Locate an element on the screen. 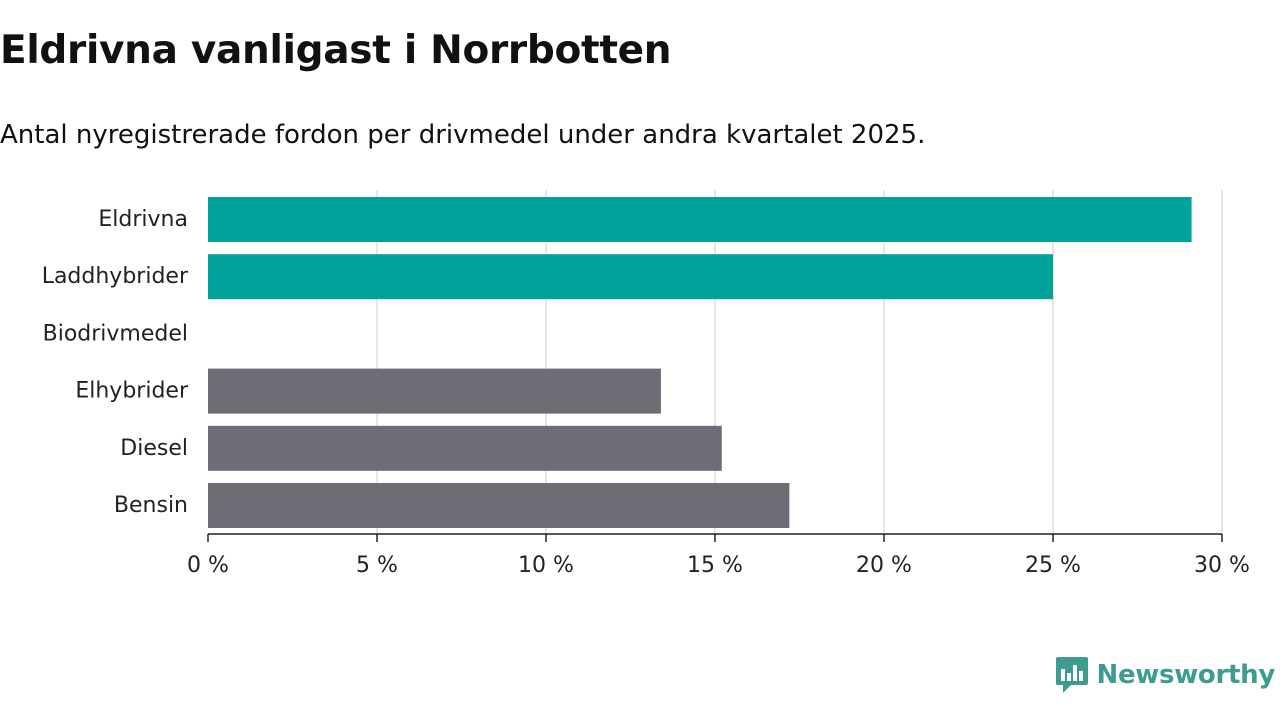 The image size is (1280, 720). tick-label: 5 % is located at coordinates (377, 565).